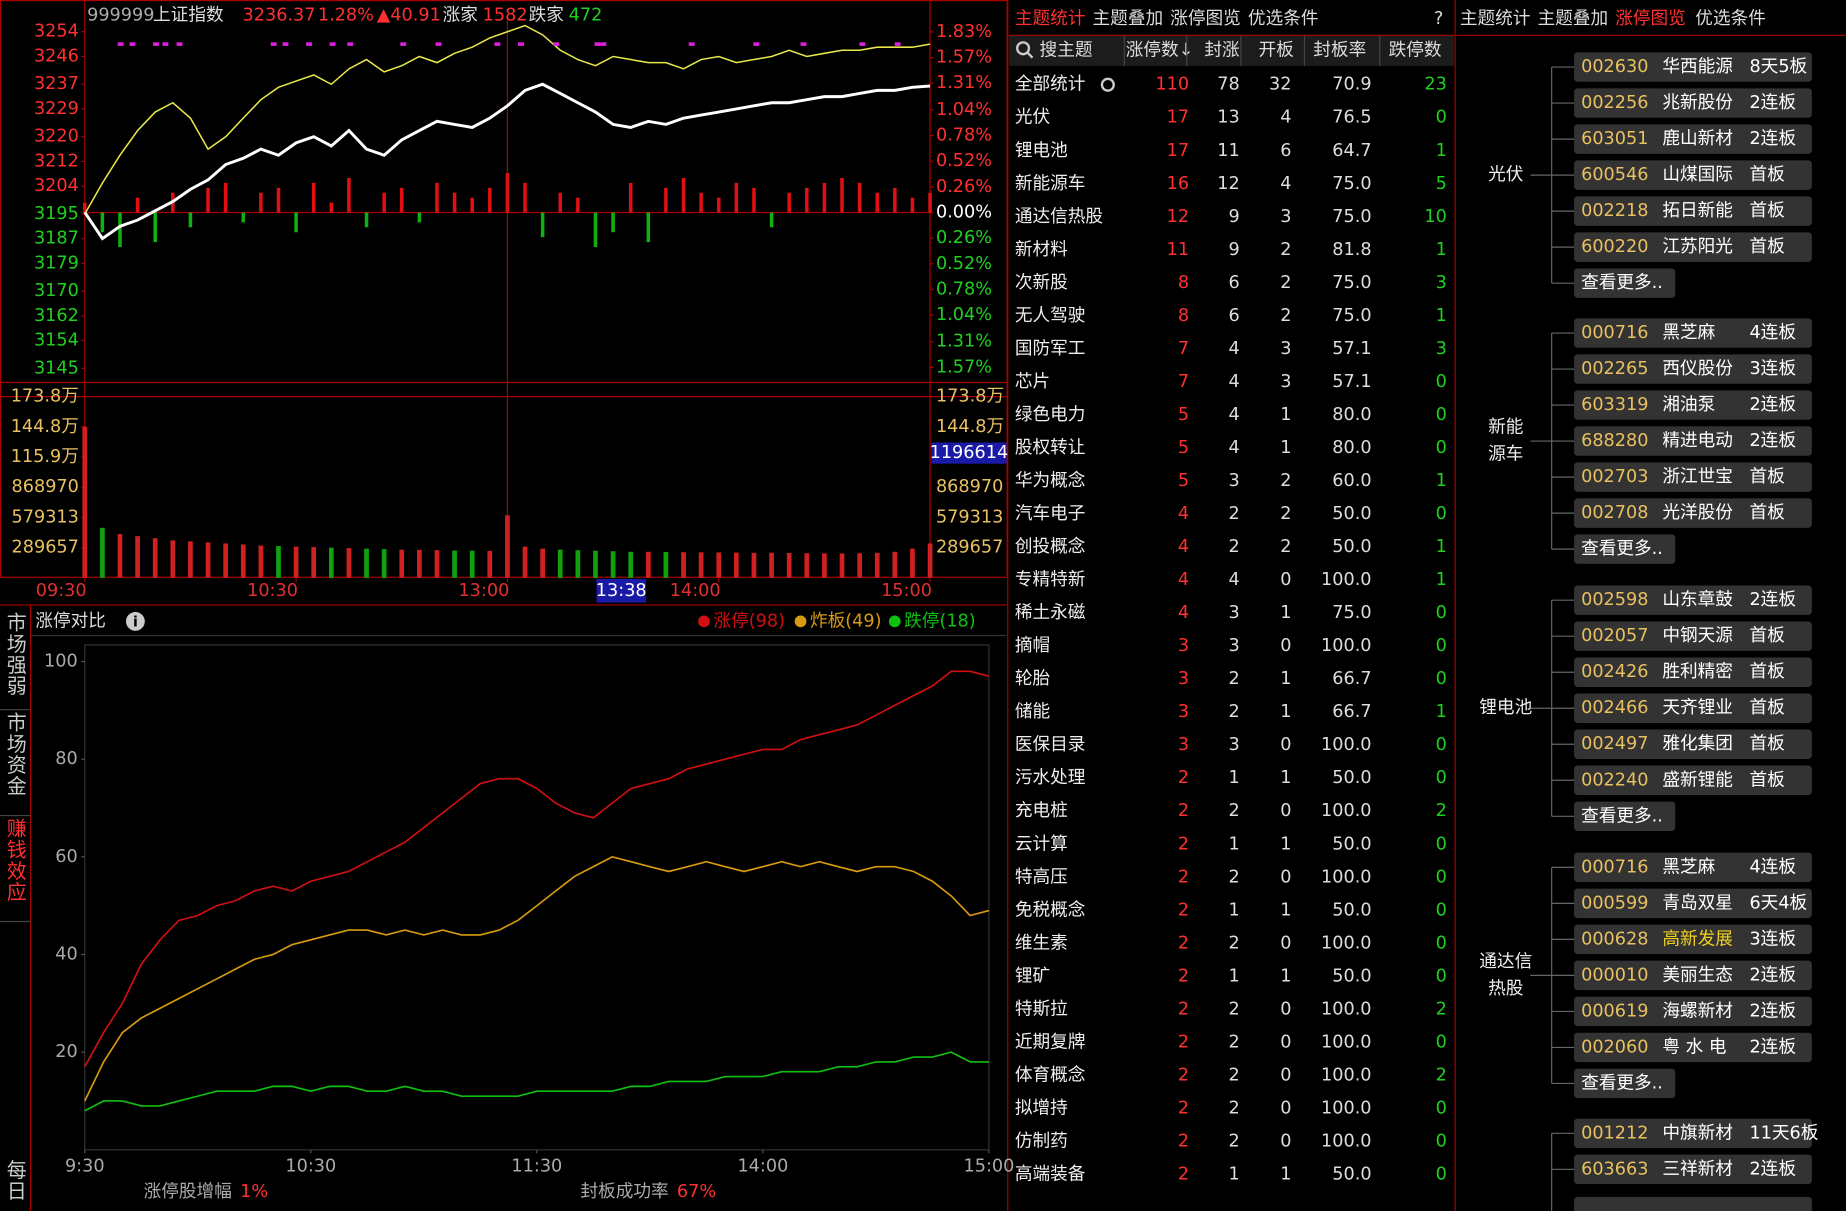 The image size is (1846, 1211). Describe the element at coordinates (1772, 368) in the screenshot. I see `stock-board: 3连板` at that location.